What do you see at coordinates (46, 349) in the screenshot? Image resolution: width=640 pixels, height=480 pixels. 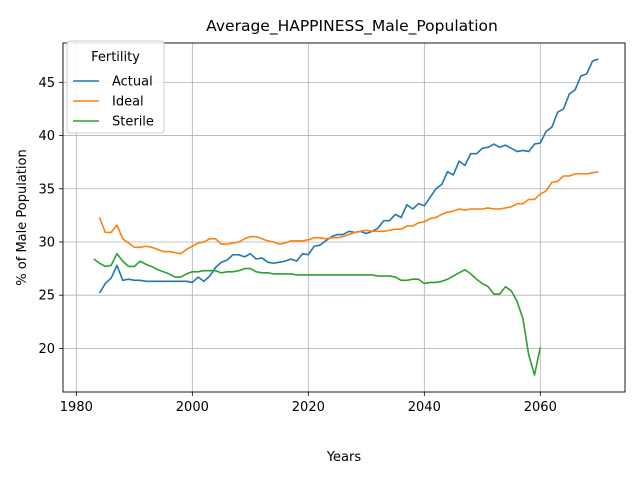 I see `y-tick-label: 20` at bounding box center [46, 349].